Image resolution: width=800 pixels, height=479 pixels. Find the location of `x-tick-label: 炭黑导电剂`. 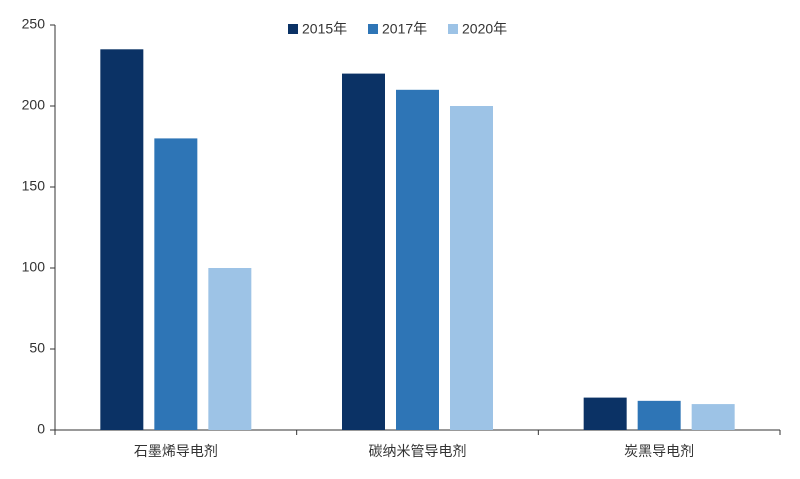

x-tick-label: 炭黑导电剂 is located at coordinates (659, 452).